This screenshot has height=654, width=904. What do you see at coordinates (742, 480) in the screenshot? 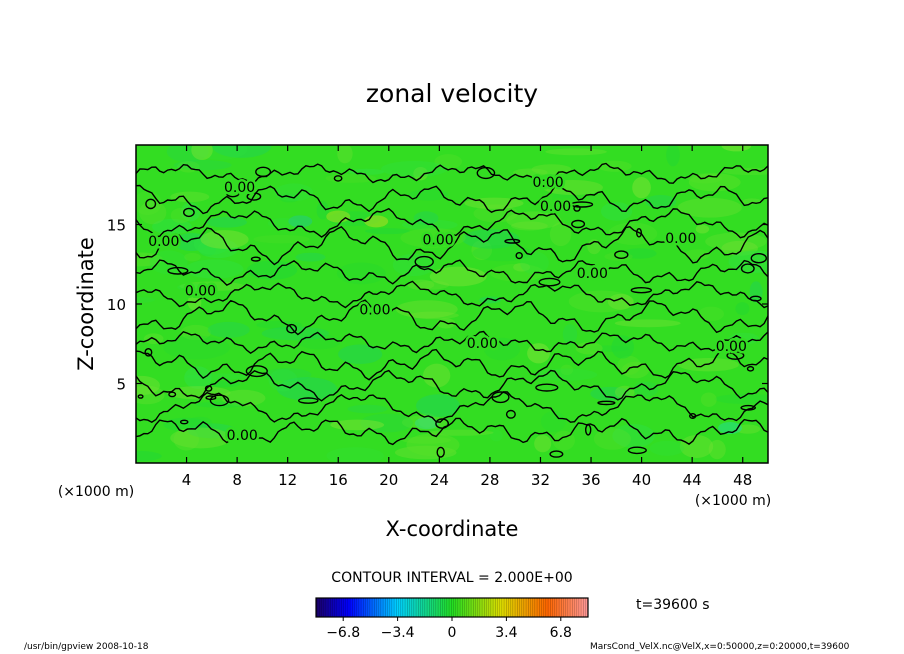
I see `x-tick-label: 48` at bounding box center [742, 480].